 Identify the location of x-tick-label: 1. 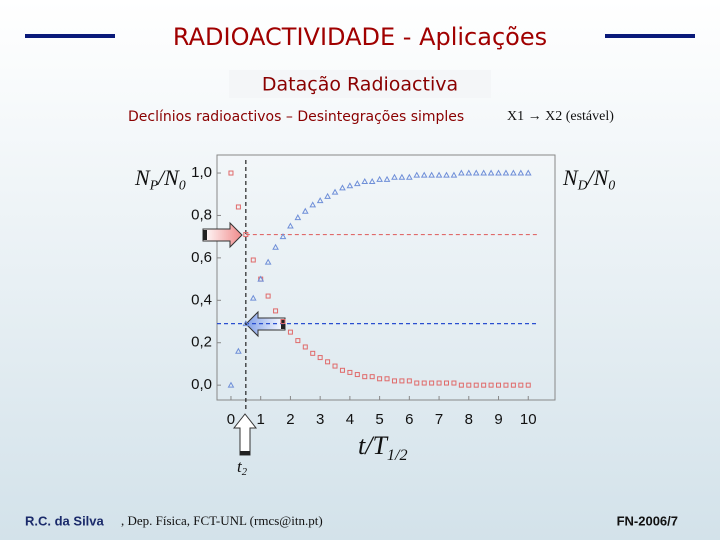
(261, 419).